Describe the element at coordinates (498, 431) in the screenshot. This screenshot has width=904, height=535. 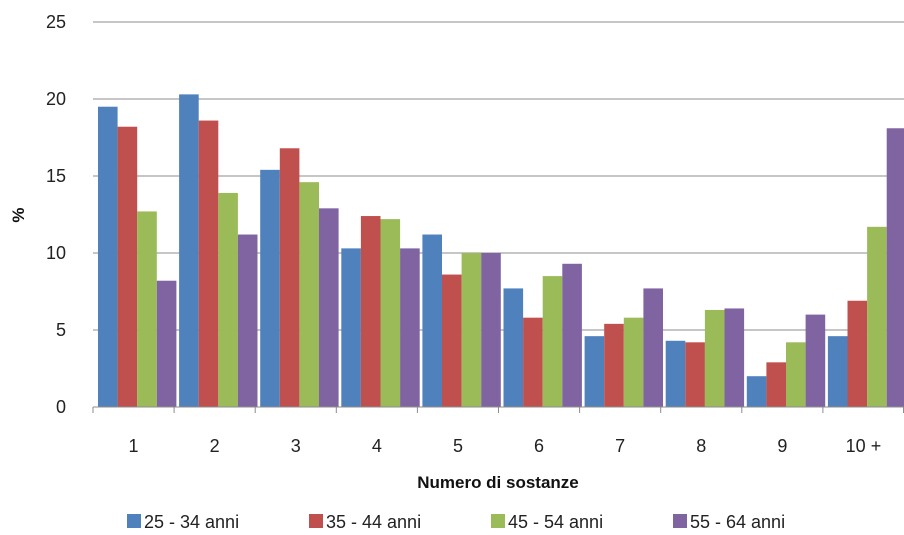
I see `x-axis-ticks: 1 2 3 4 5 6 7 8 9 10 +` at that location.